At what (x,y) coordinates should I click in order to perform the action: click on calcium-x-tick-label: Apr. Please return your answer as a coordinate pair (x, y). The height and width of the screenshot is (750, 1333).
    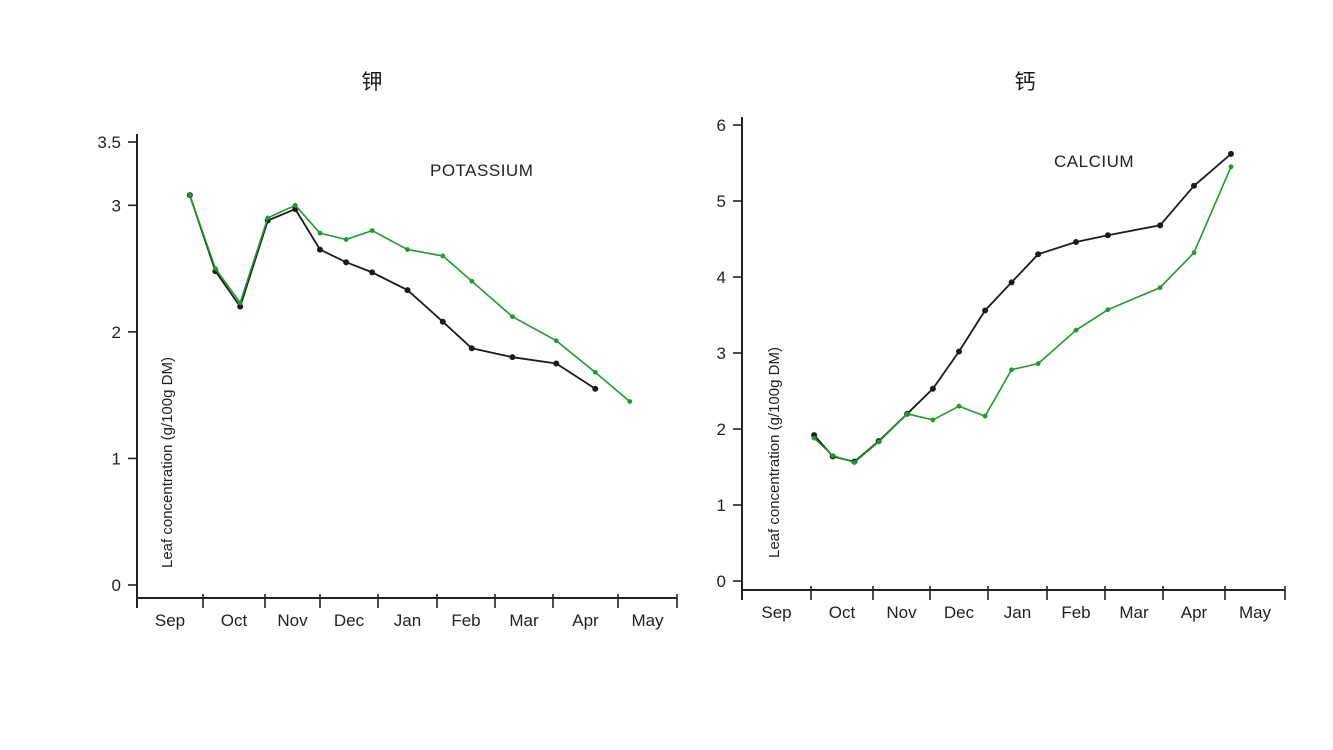
    Looking at the image, I should click on (1194, 612).